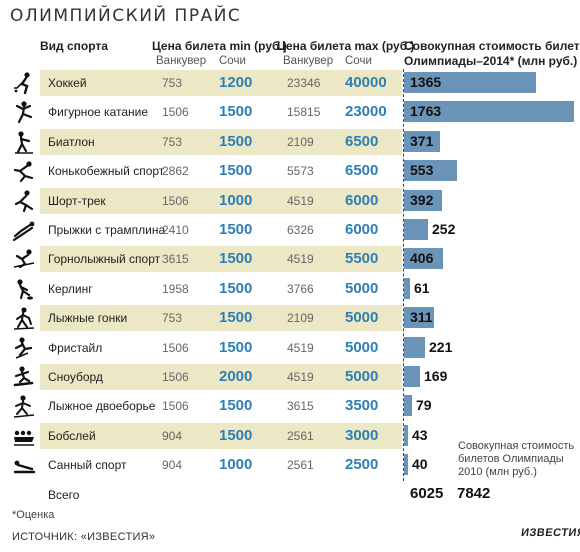  I want to click on short-track-icon, so click(24, 201).